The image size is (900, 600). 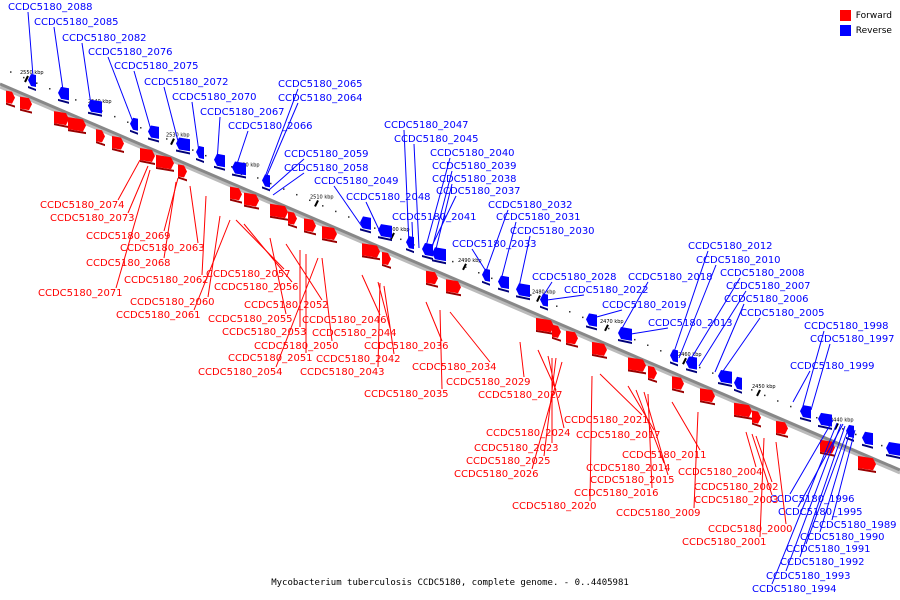 What do you see at coordinates (865, 15) in the screenshot?
I see `legend-forward: Forward` at bounding box center [865, 15].